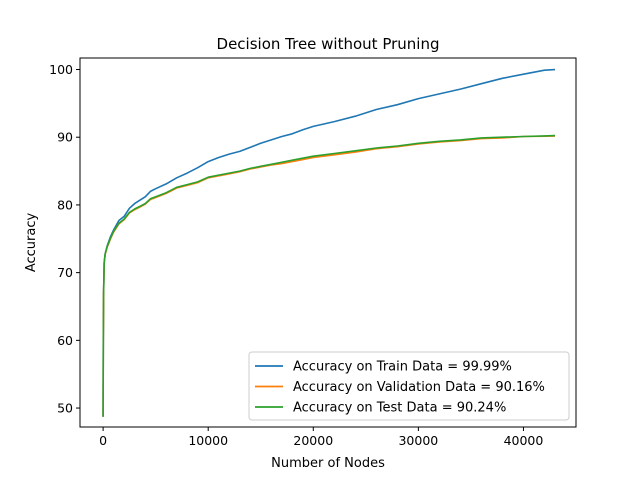 The width and height of the screenshot is (640, 480). Describe the element at coordinates (61, 69) in the screenshot. I see `y-tick-label: 100` at that location.